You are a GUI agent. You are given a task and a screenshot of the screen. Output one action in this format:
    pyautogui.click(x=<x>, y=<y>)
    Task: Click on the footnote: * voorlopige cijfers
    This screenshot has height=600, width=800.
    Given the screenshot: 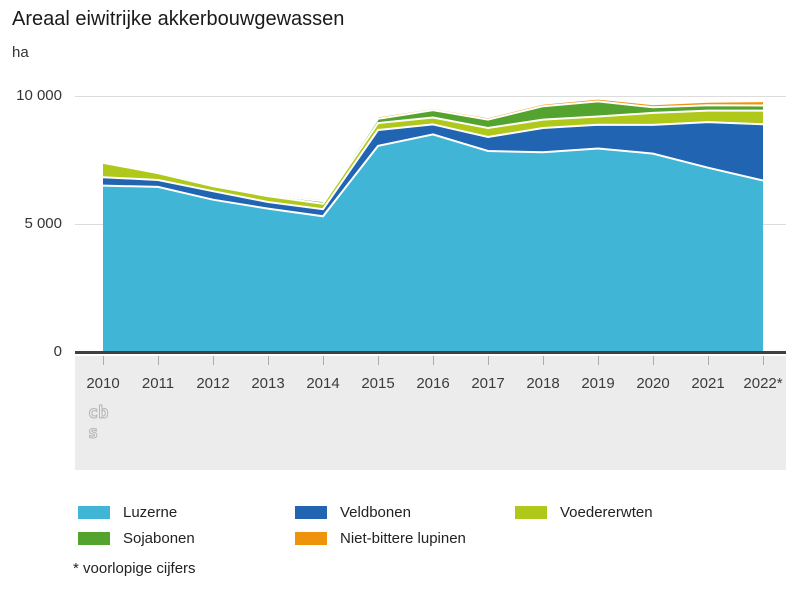 What is the action you would take?
    pyautogui.click(x=134, y=568)
    